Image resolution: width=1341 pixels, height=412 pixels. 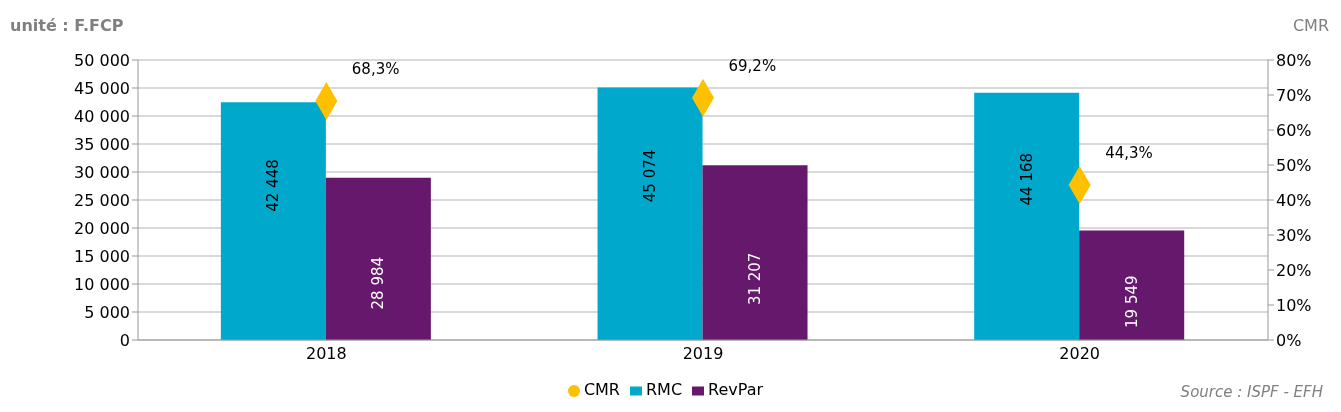 I want to click on y2-tick-label: 80%, so click(x=1294, y=60).